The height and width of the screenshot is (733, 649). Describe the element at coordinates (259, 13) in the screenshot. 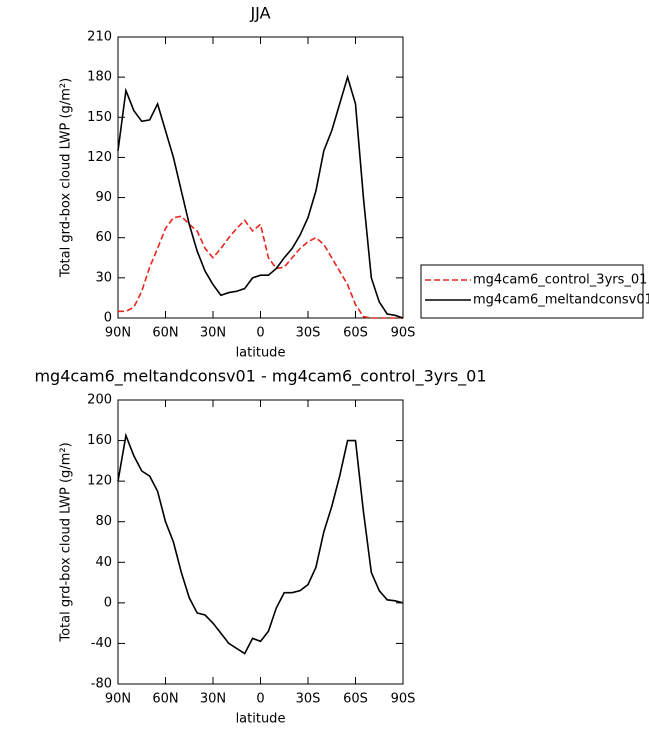

I see `chart-title: JJA` at that location.